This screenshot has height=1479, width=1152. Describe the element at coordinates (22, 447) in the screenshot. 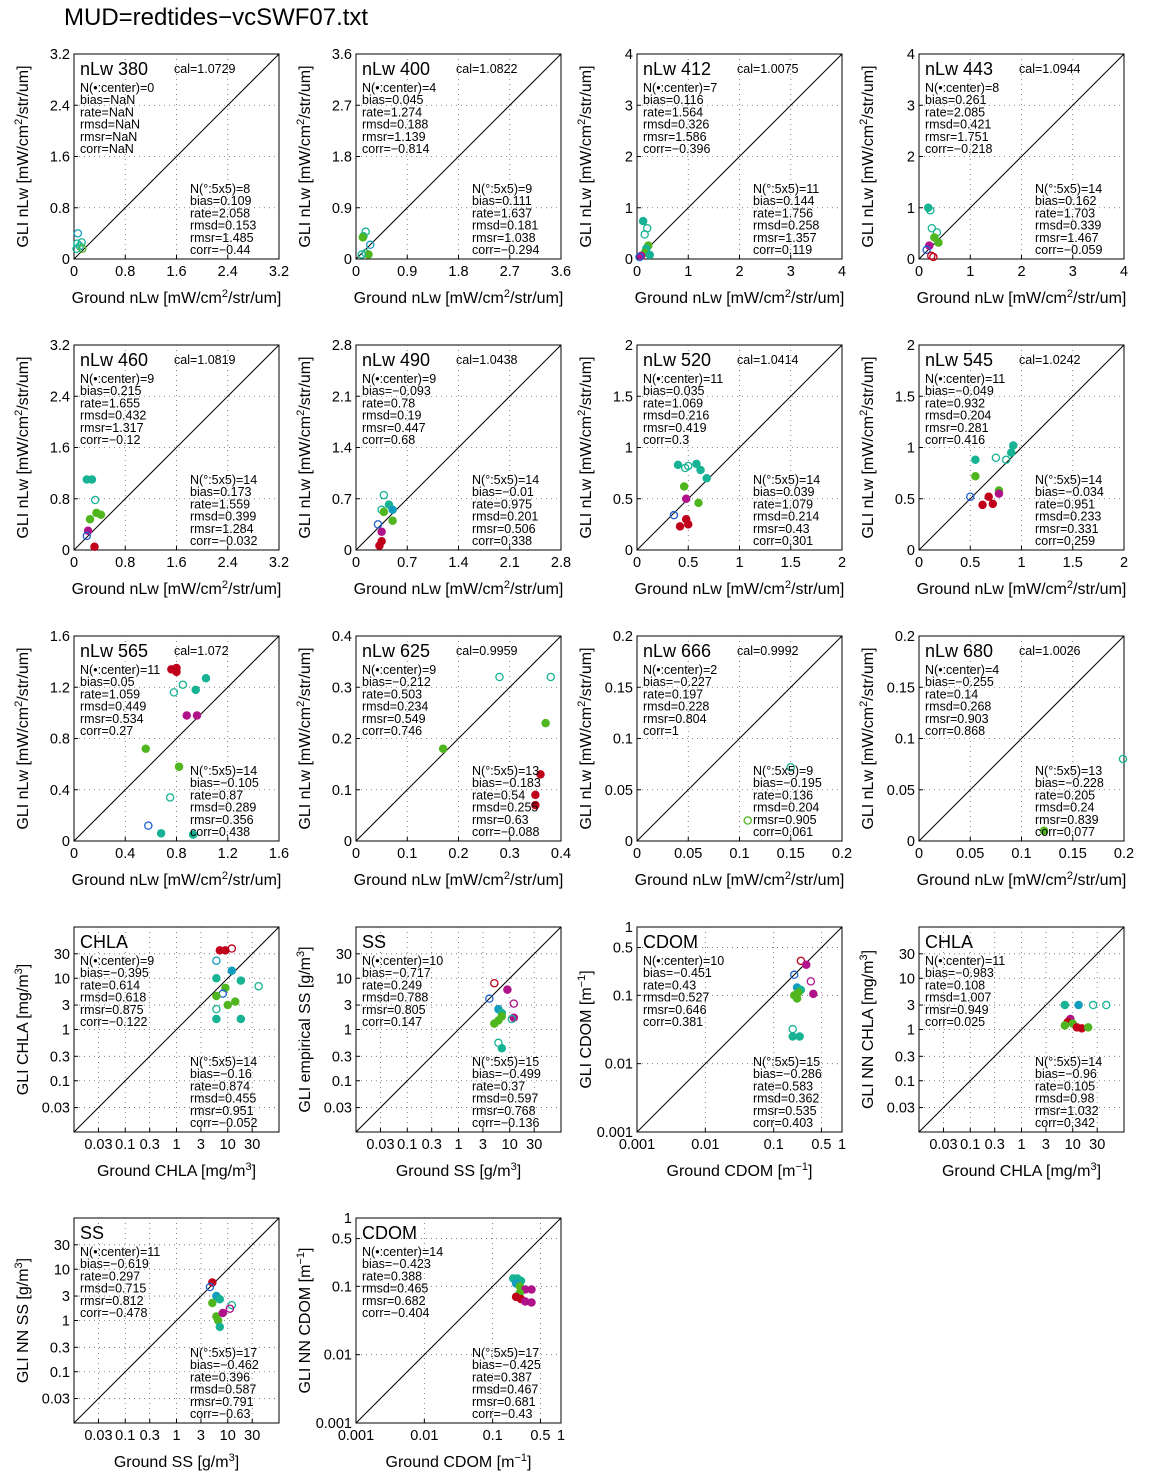

I see `y-axis-label: GLI nLw [mW/cm2/str/um]` at that location.